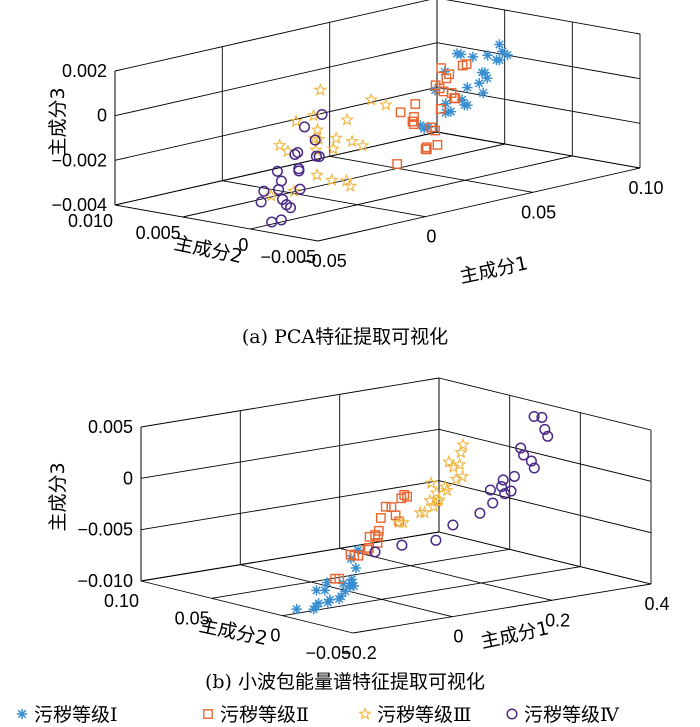 The height and width of the screenshot is (727, 700). What do you see at coordinates (121, 601) in the screenshot?
I see `y-tick-label: 0.10` at bounding box center [121, 601].